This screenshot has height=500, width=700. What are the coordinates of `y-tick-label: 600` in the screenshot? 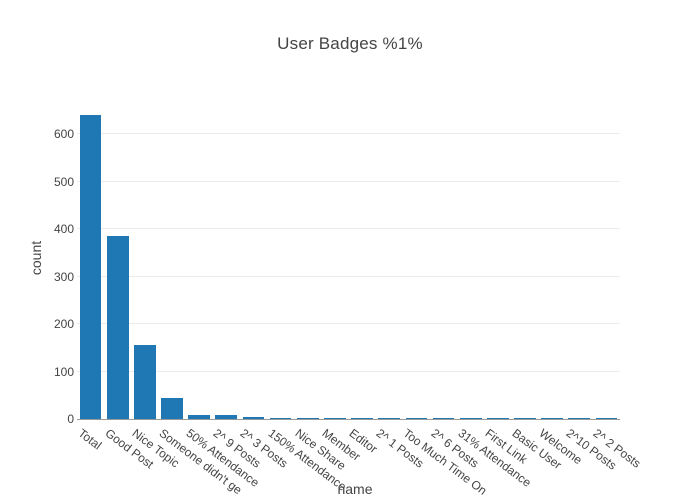 It's located at (63, 134).